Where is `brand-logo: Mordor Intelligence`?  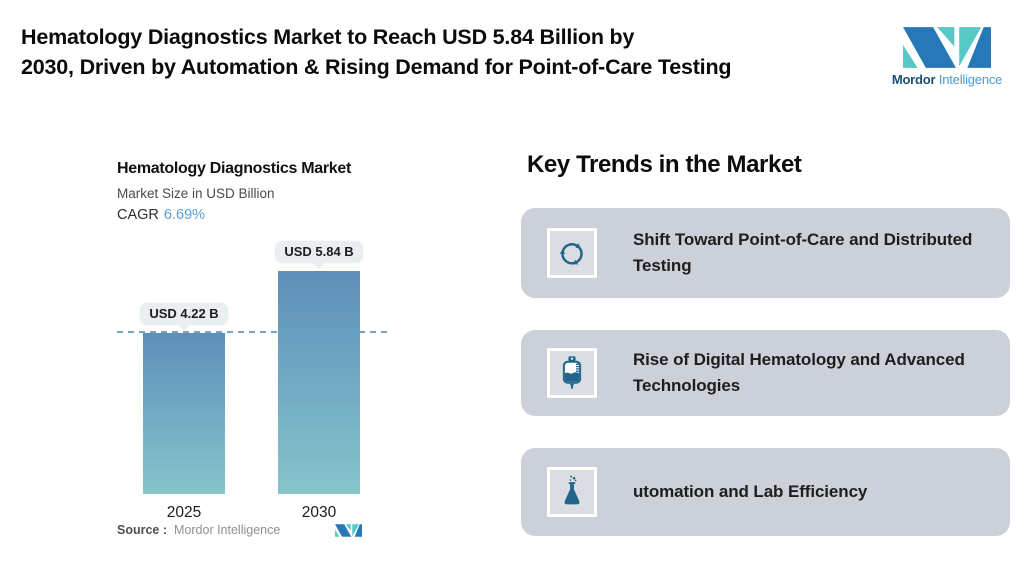
brand-logo: Mordor Intelligence is located at coordinates (947, 57).